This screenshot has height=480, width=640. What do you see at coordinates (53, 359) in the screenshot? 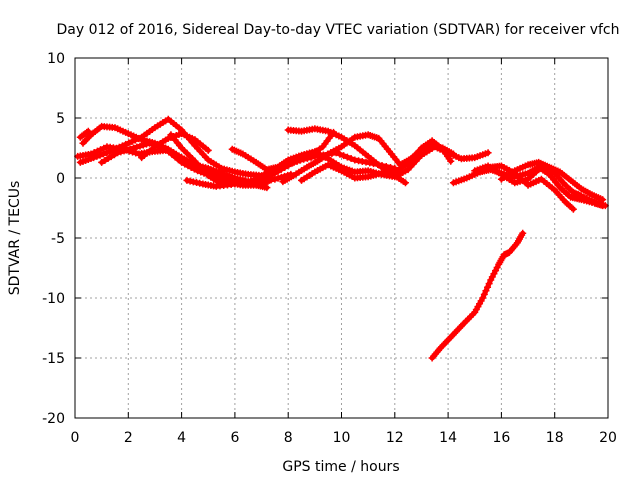
I see `y-tick-label: -15` at bounding box center [53, 359].